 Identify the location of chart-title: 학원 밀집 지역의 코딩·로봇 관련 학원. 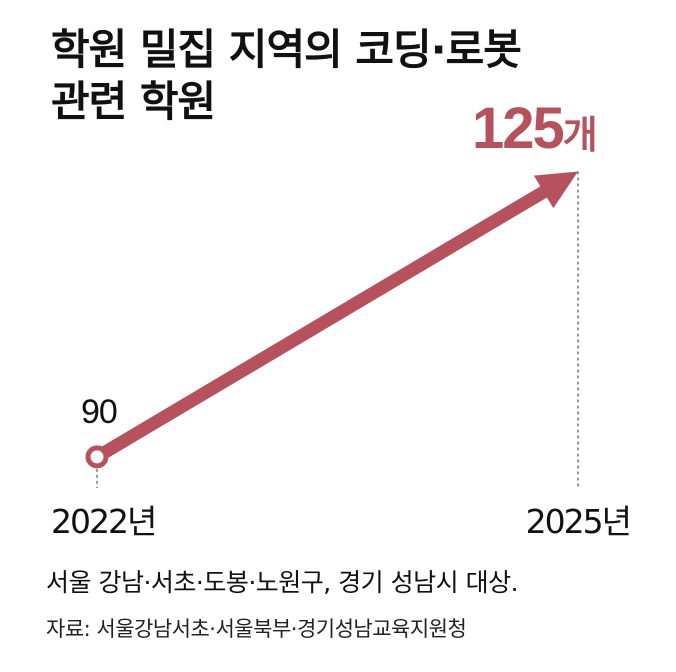
(286, 76).